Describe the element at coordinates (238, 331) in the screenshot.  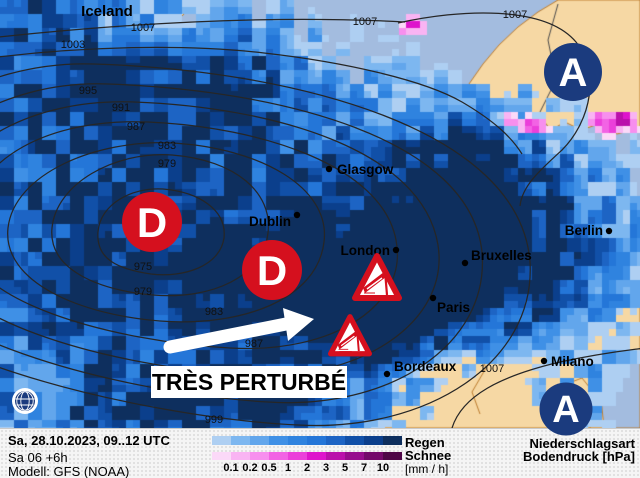
I see `flow-arrow` at that location.